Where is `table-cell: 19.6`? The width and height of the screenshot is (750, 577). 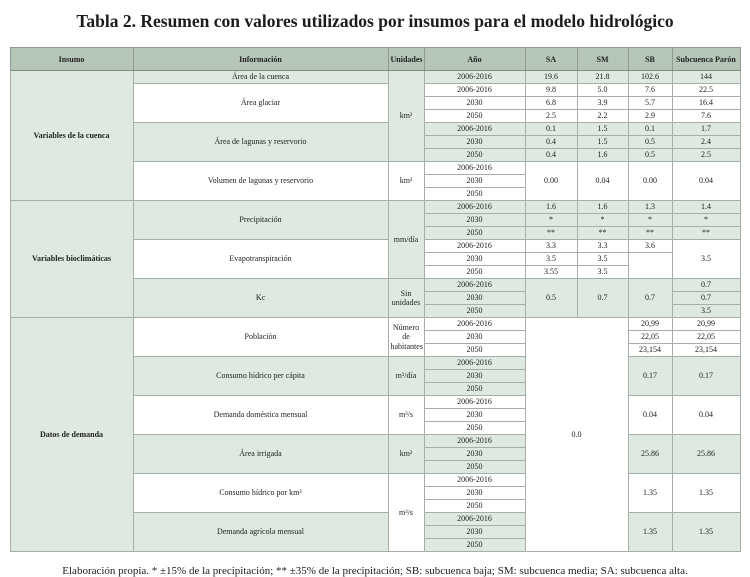 table-cell: 19.6 is located at coordinates (551, 77).